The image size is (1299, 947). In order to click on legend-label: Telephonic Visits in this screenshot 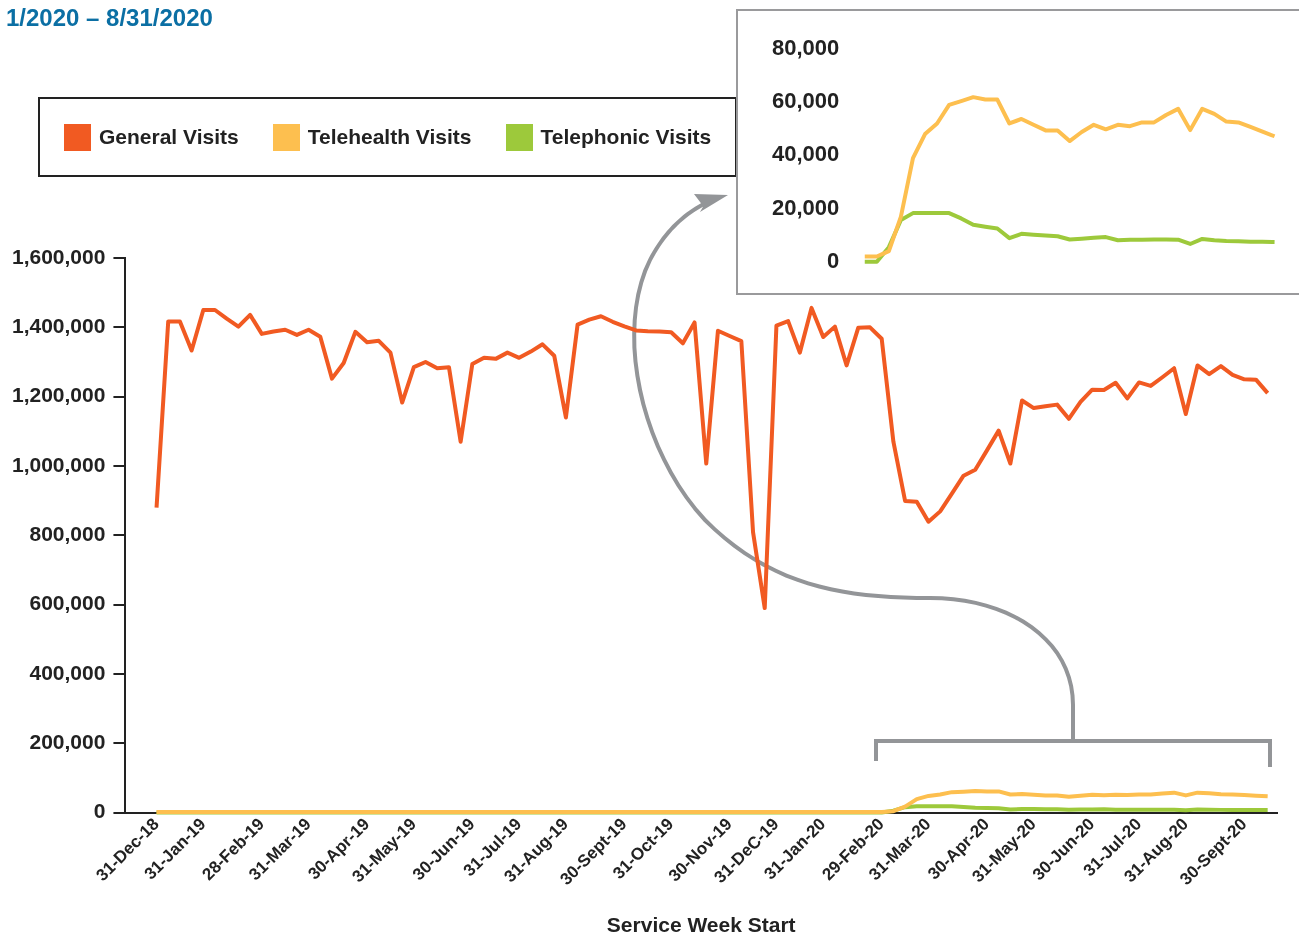, I will do `click(626, 137)`.